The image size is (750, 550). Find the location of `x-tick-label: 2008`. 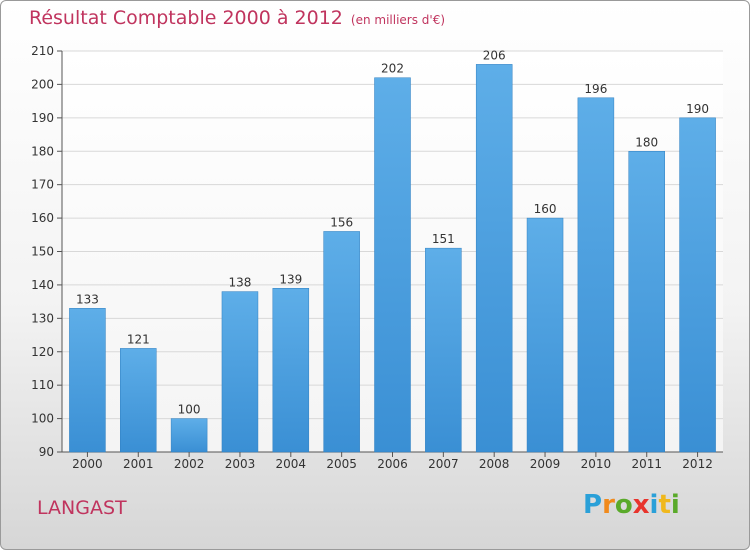

x-tick-label: 2008 is located at coordinates (494, 464).